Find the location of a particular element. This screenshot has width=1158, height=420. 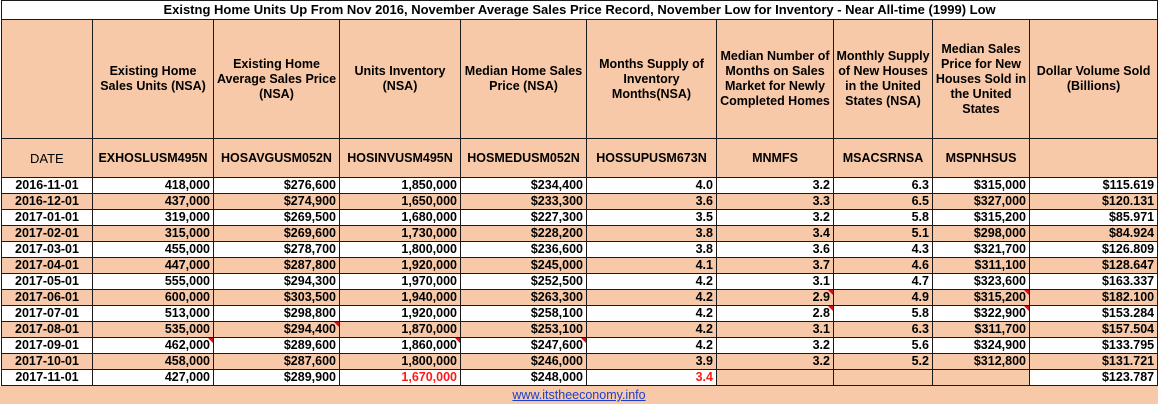

value-cell: $228,200 is located at coordinates (523, 233).